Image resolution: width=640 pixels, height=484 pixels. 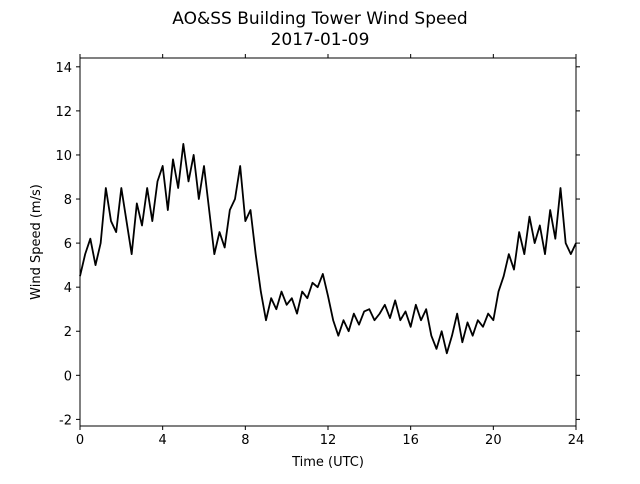 I want to click on chart-title: AO&SS Building Tower Wind Speed, so click(x=319, y=19).